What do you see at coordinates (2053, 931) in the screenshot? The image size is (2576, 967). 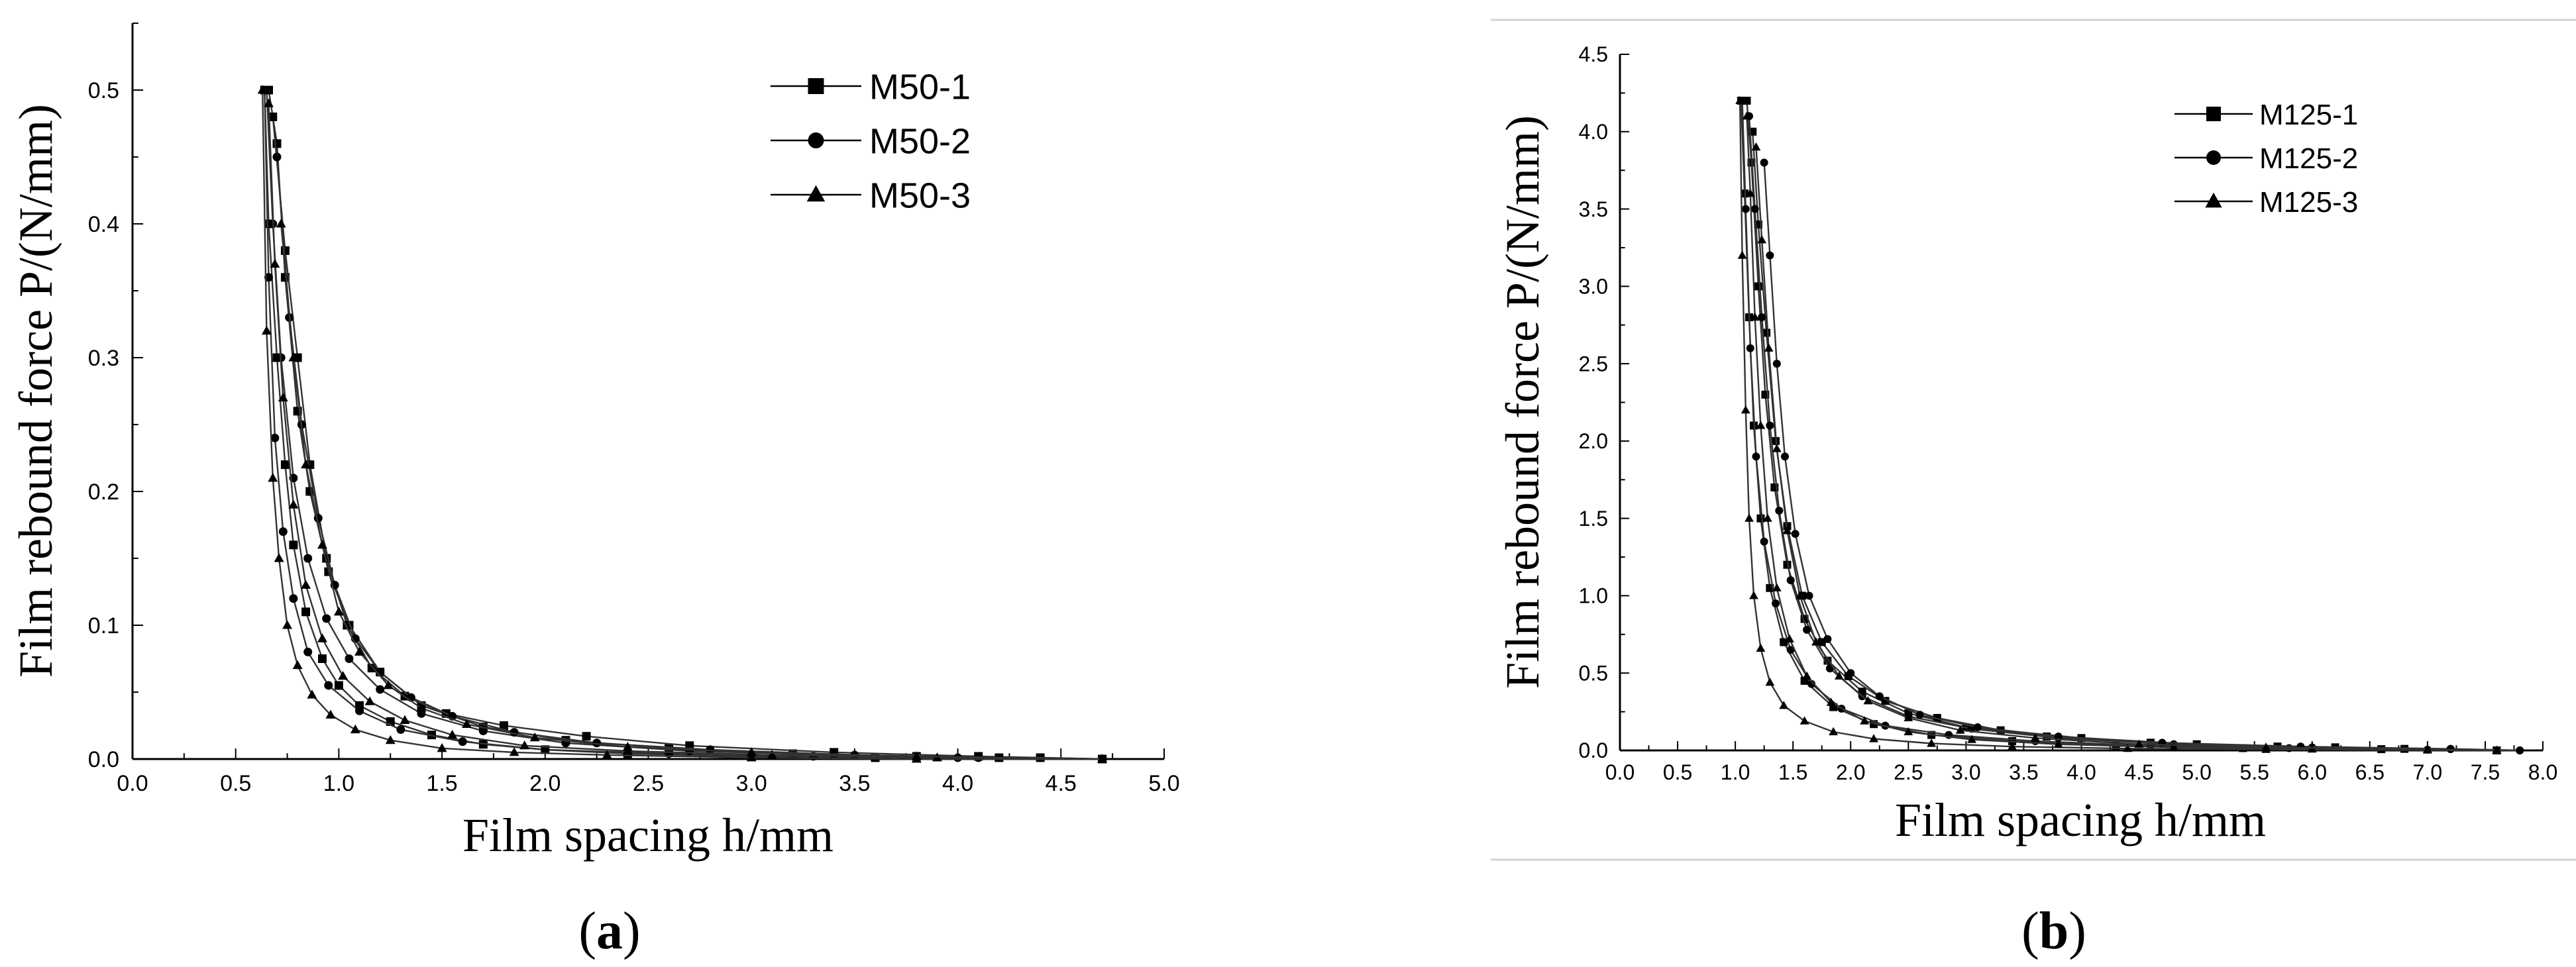 I see `chart-b-panel-label: (b)` at bounding box center [2053, 931].